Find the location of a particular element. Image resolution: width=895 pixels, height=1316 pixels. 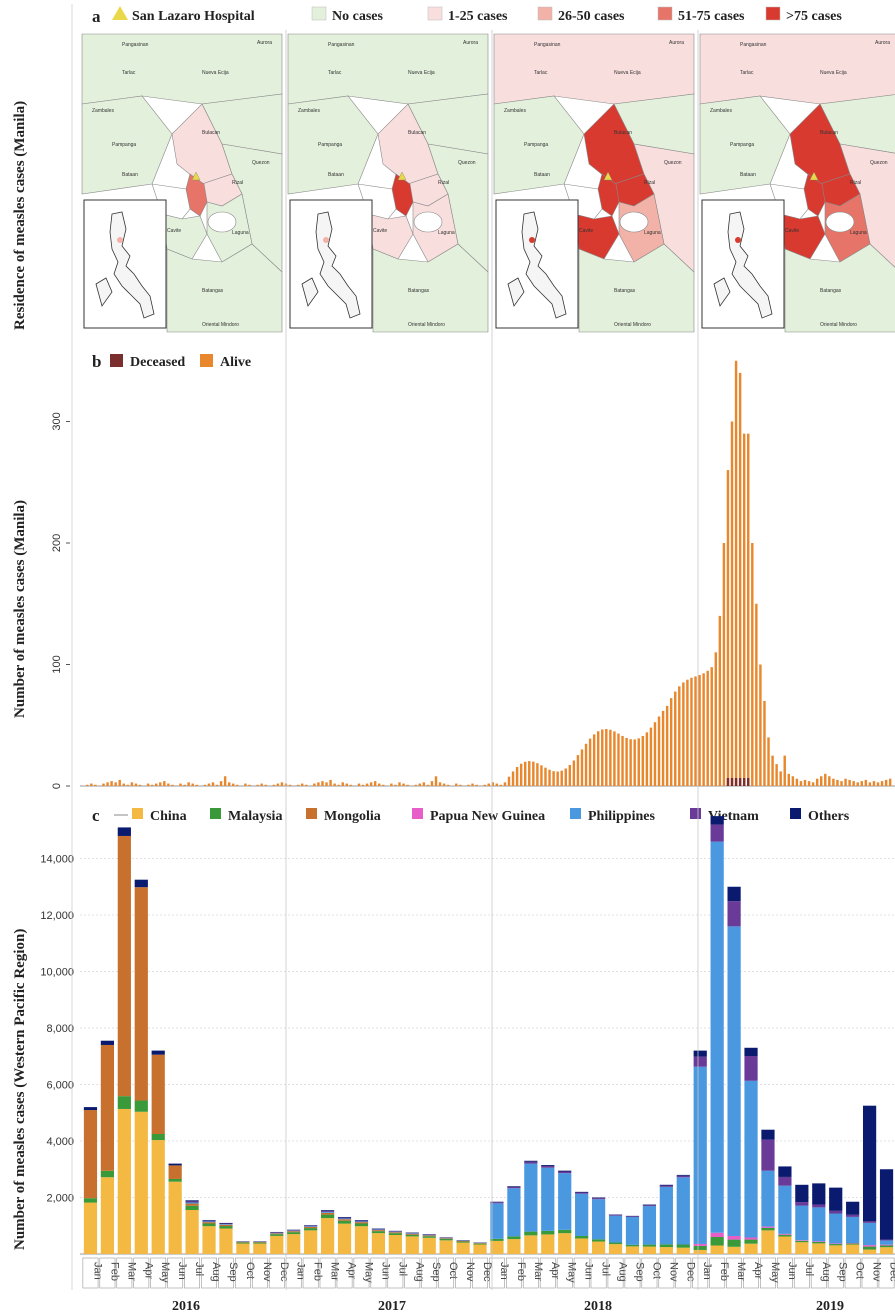

map-label-nueva-ecija: Nueva Ecija is located at coordinates (833, 73).